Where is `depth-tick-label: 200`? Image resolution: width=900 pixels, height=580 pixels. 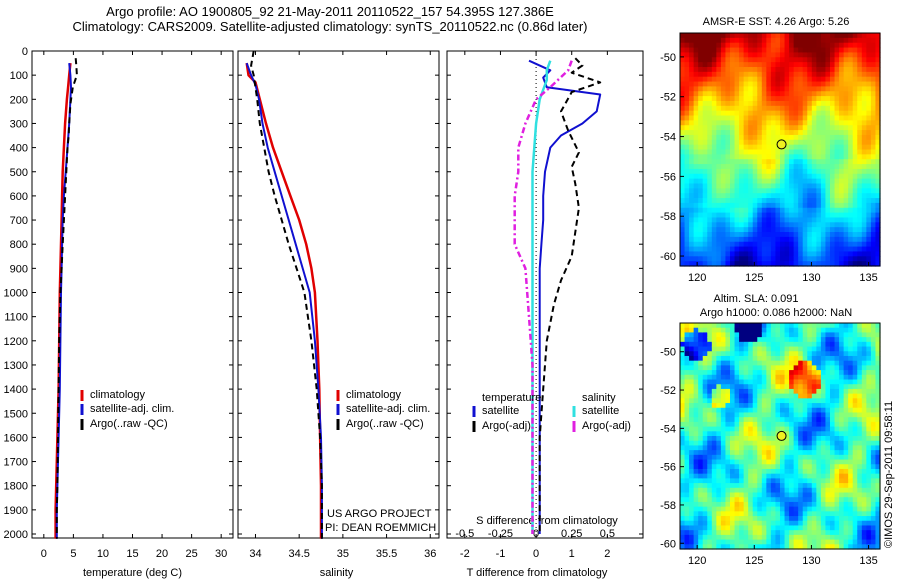
depth-tick-label: 200 is located at coordinates (19, 100).